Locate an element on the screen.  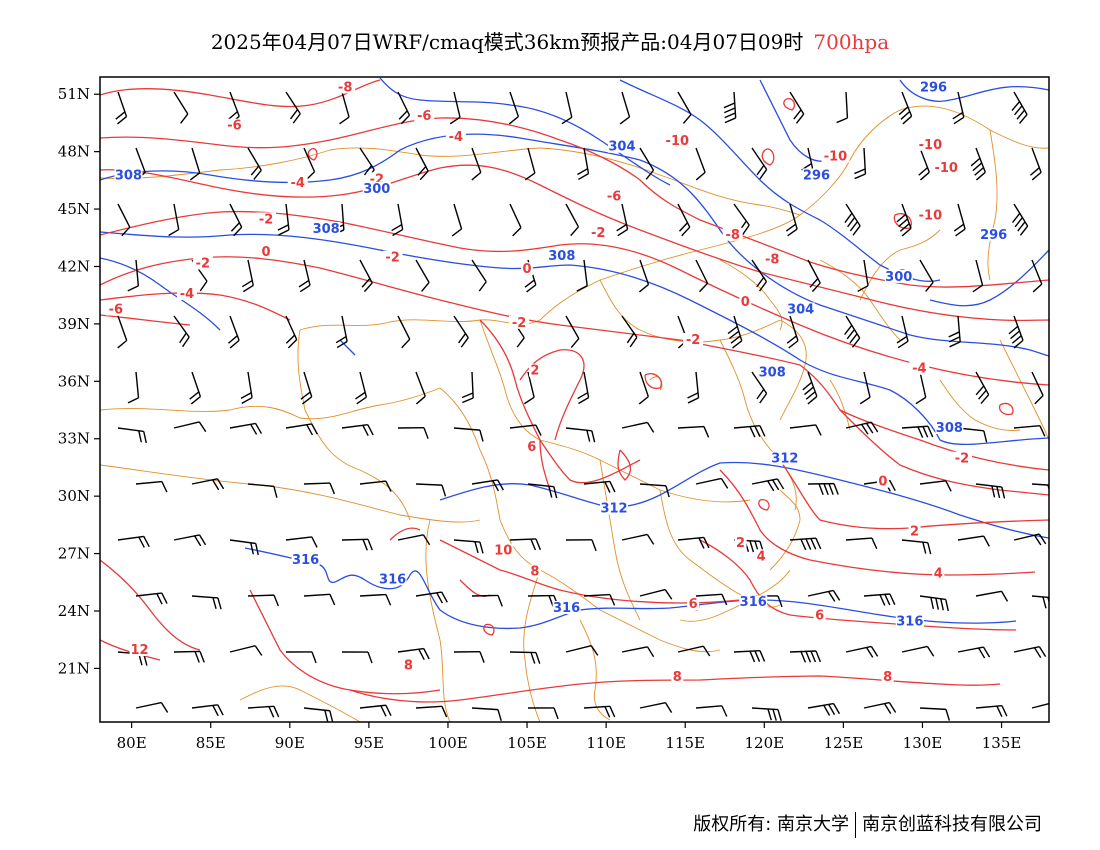
temperature-label: -8 is located at coordinates (772, 260).